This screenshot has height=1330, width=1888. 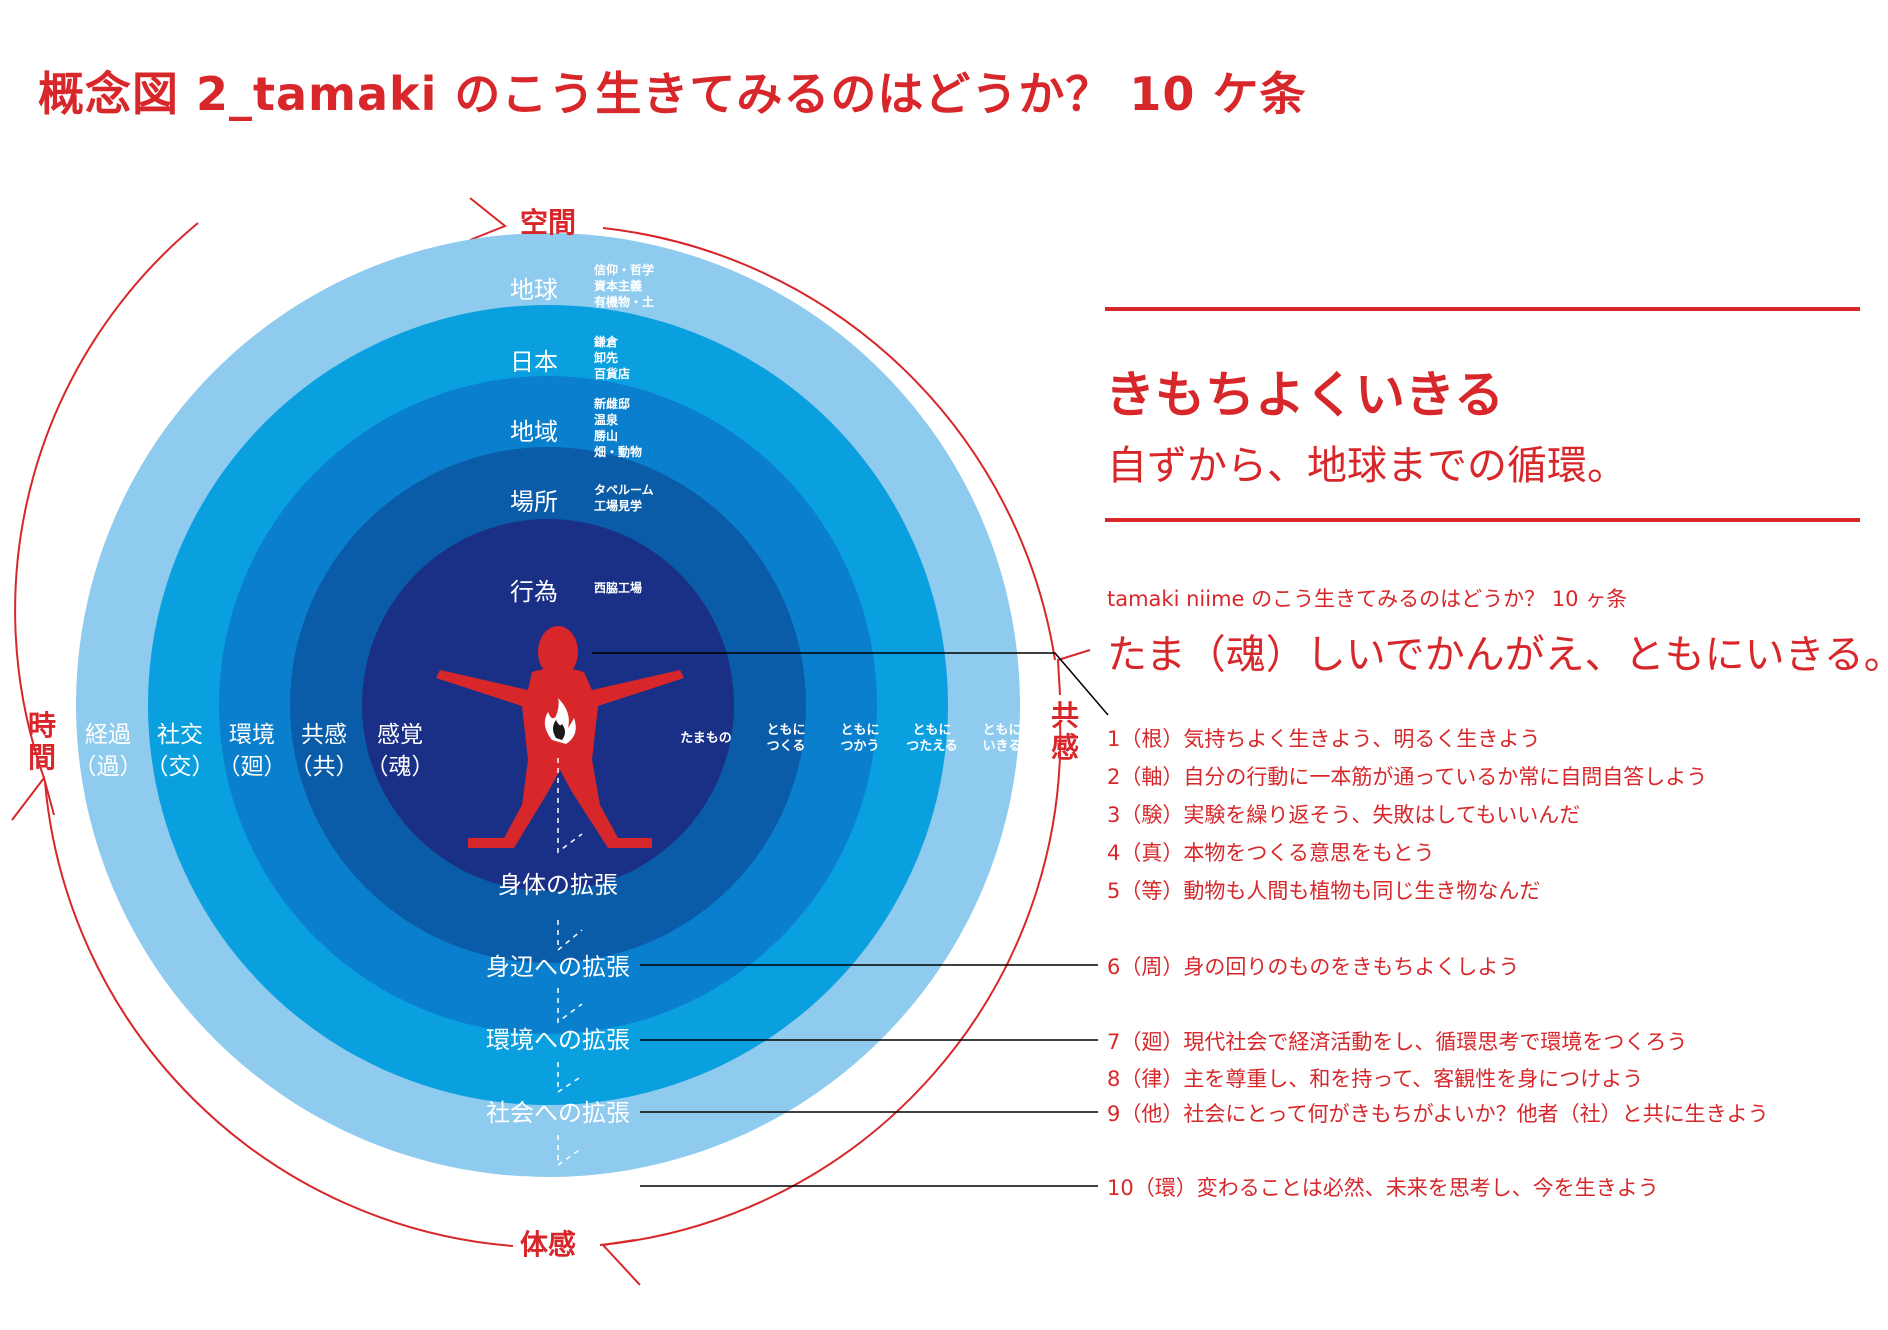 What do you see at coordinates (534, 432) in the screenshot?
I see `ring-label: 地域` at bounding box center [534, 432].